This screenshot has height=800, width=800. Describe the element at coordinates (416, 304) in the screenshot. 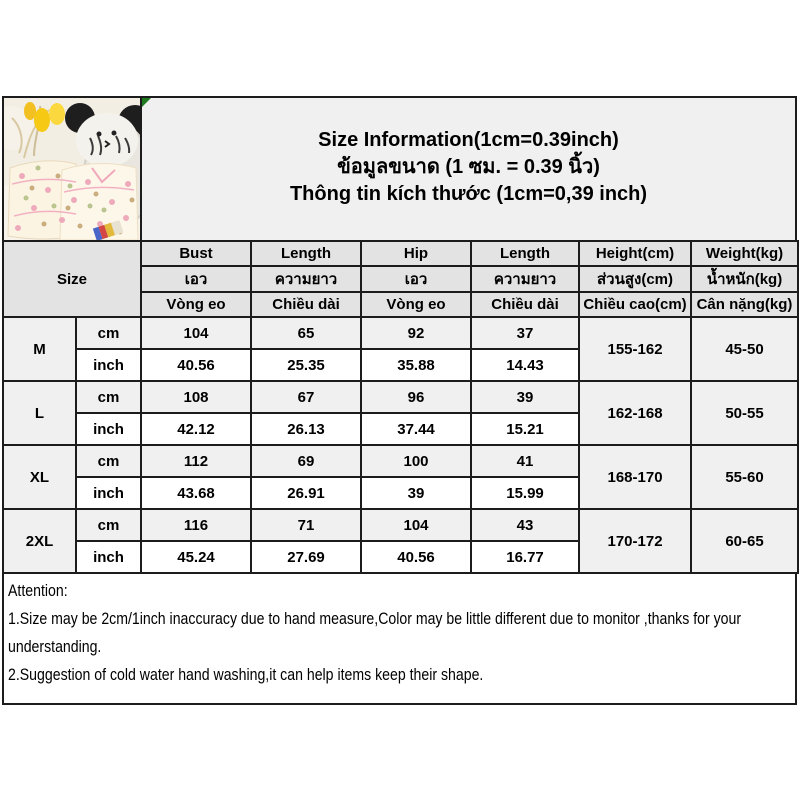

I see `col-header-vi-hip: Vòng eo` at that location.